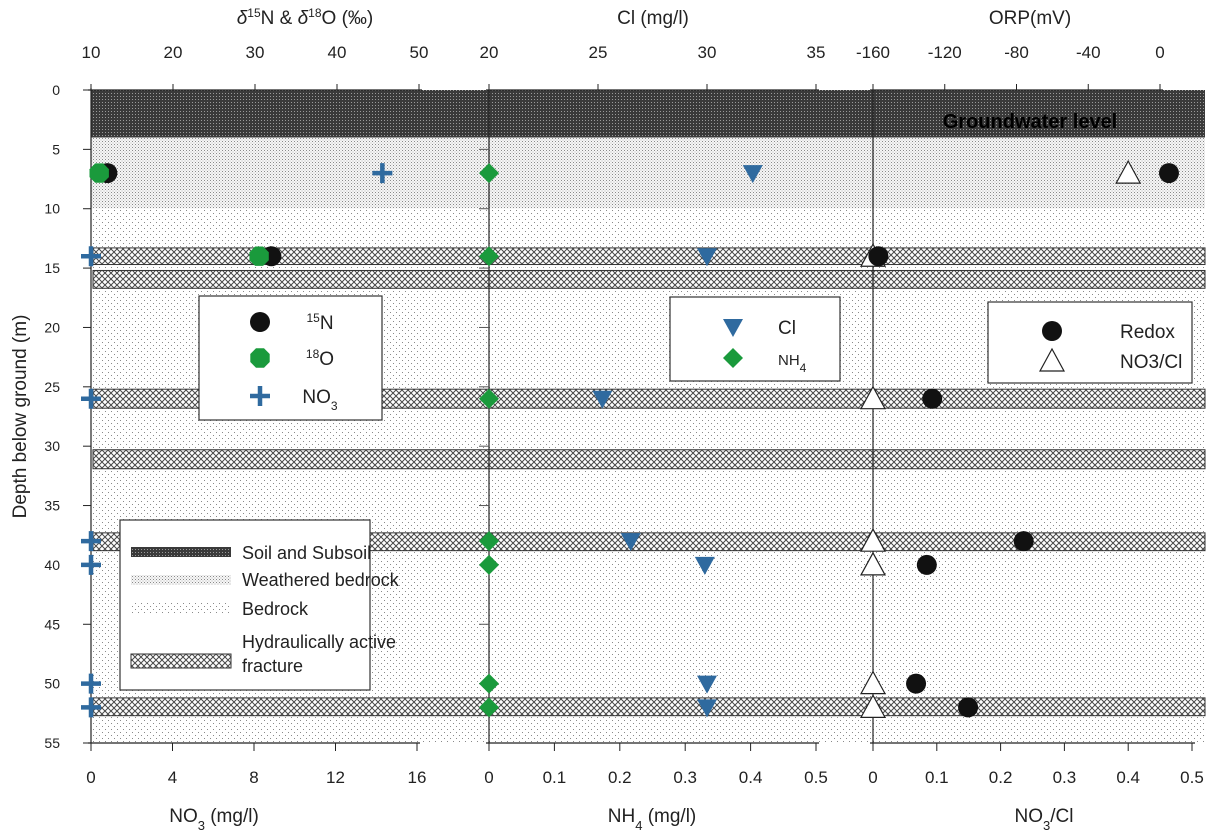  I want to click on legend-label: 18O, so click(320, 358).